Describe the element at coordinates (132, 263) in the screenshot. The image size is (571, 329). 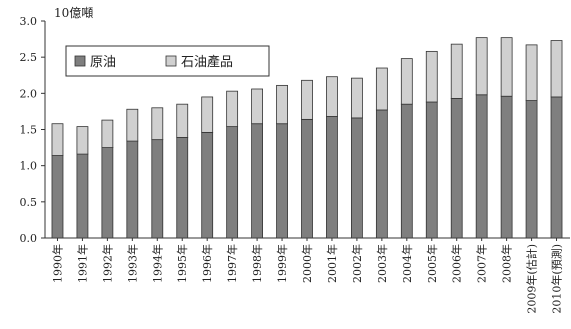
I see `x-tick-label: 1993年` at that location.